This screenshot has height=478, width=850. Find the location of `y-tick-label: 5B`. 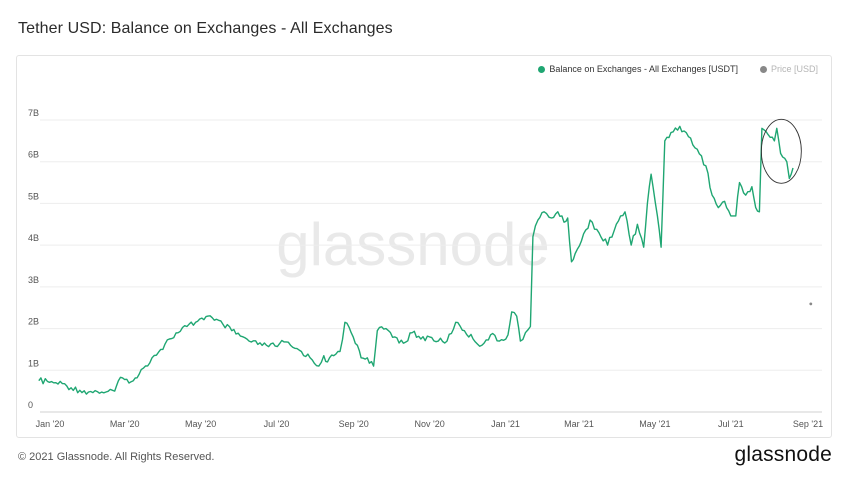

y-tick-label: 5B is located at coordinates (33, 196).